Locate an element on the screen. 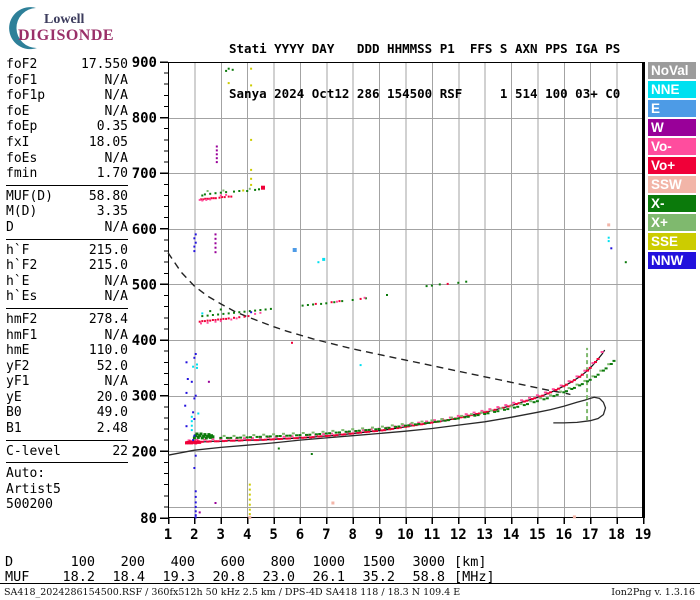  parameter-label: Artist5 is located at coordinates (33, 489).